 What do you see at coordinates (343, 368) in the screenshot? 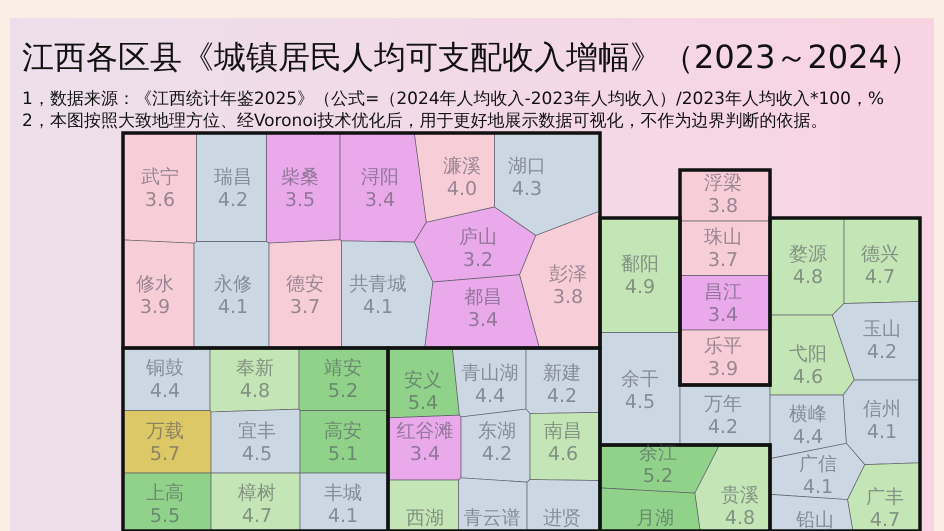
I see `category-label: 靖安` at bounding box center [343, 368].